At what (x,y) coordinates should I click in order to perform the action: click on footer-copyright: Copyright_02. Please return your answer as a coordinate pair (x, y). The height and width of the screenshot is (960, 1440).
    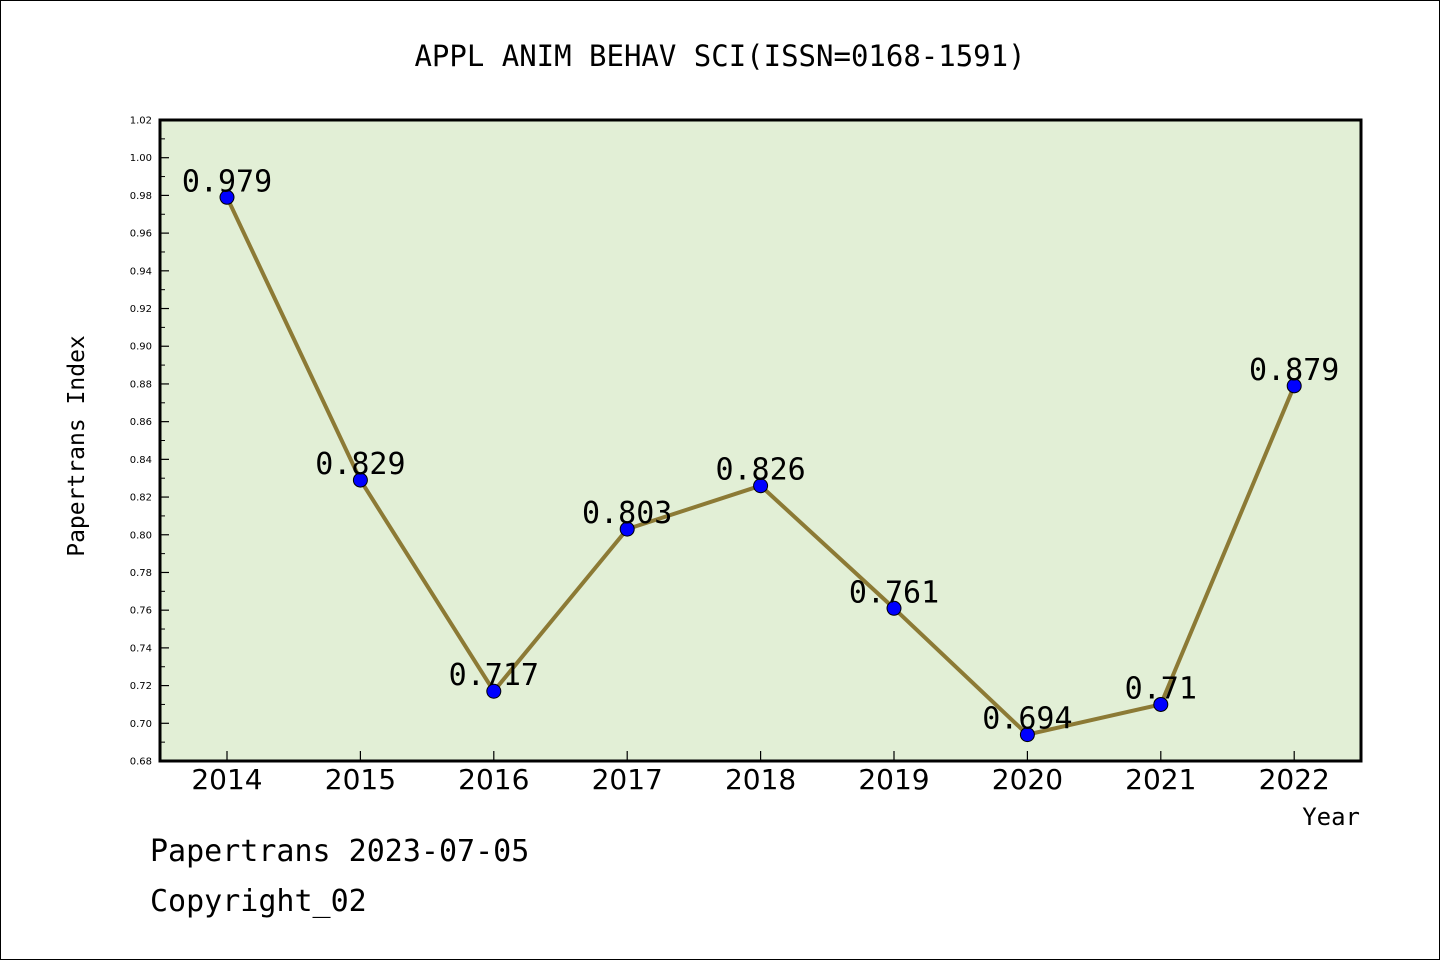
    Looking at the image, I should click on (258, 901).